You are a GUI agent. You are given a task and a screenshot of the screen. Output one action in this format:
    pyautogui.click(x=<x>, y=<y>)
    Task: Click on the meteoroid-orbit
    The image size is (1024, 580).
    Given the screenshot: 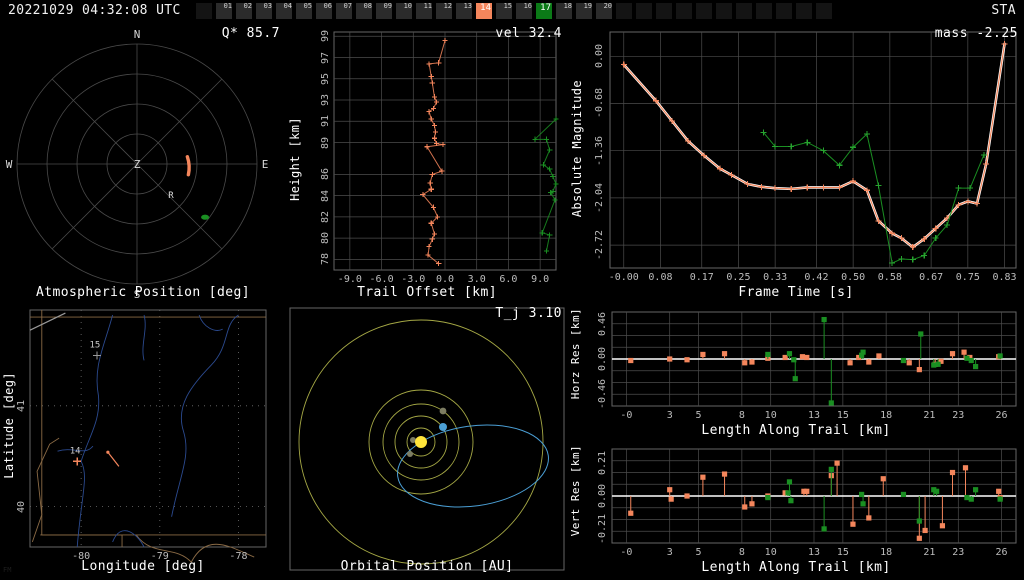 What is the action you would take?
    pyautogui.click(x=473, y=466)
    